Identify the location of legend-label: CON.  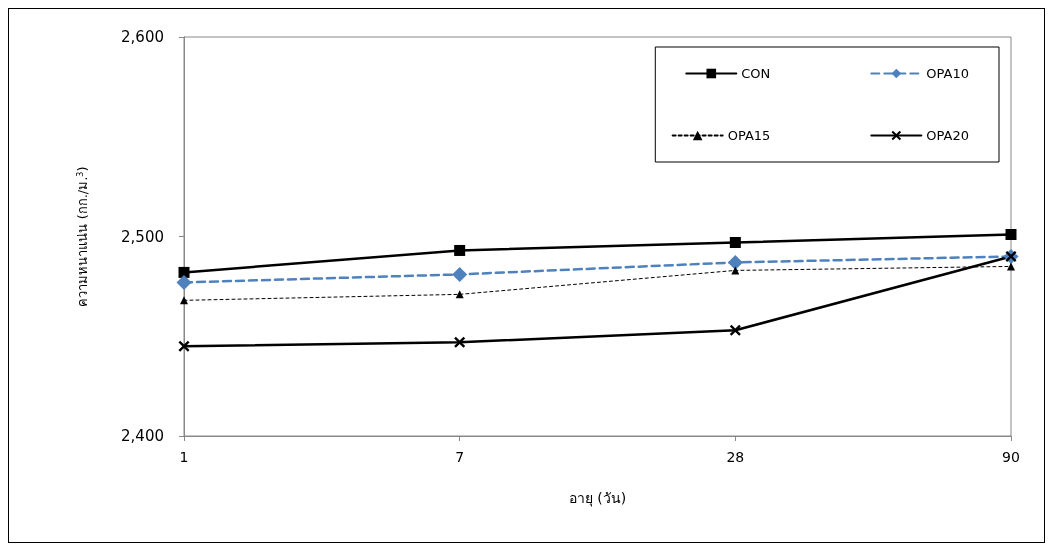
(756, 73).